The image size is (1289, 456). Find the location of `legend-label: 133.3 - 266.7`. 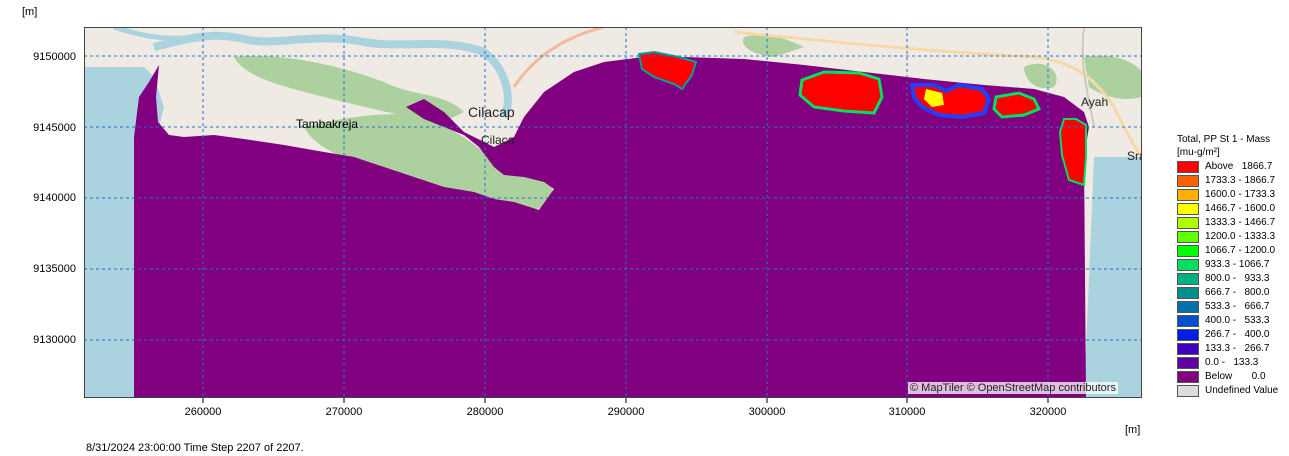

legend-label: 133.3 - 266.7 is located at coordinates (1237, 348).